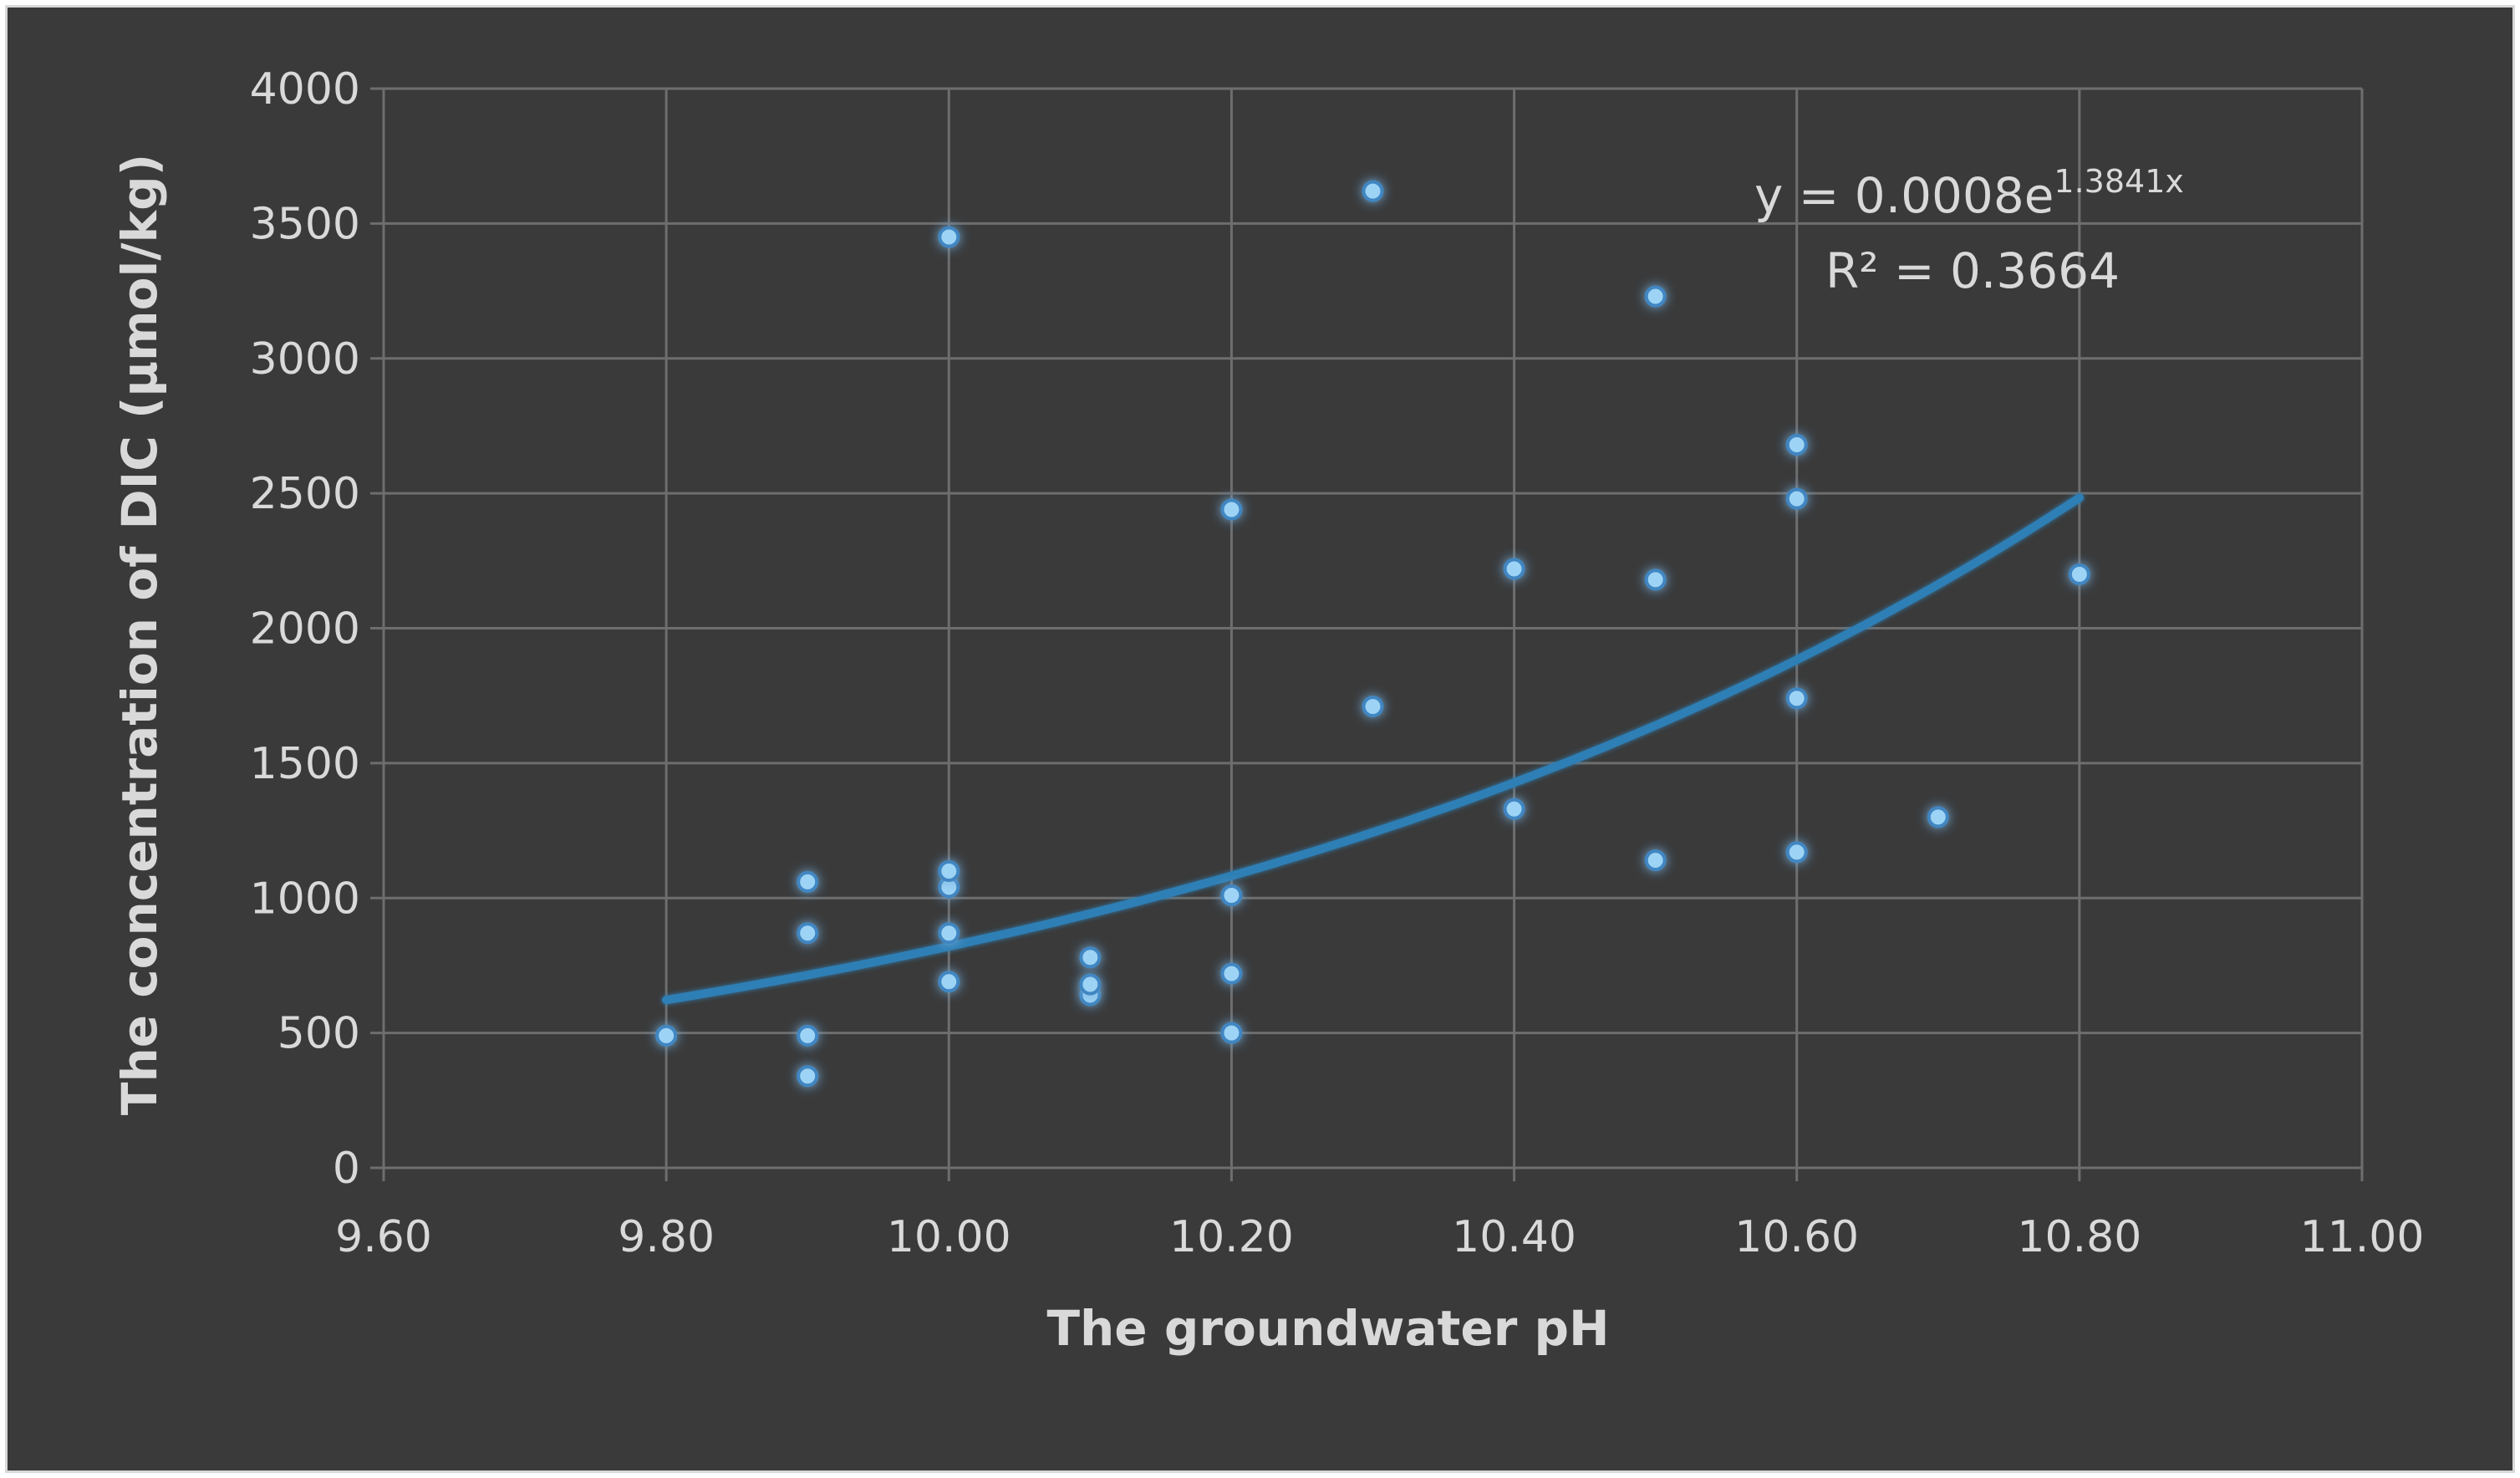 This screenshot has width=2520, height=1478. Describe the element at coordinates (1972, 270) in the screenshot. I see `trendline-r-squared: R² = 0.3664` at that location.